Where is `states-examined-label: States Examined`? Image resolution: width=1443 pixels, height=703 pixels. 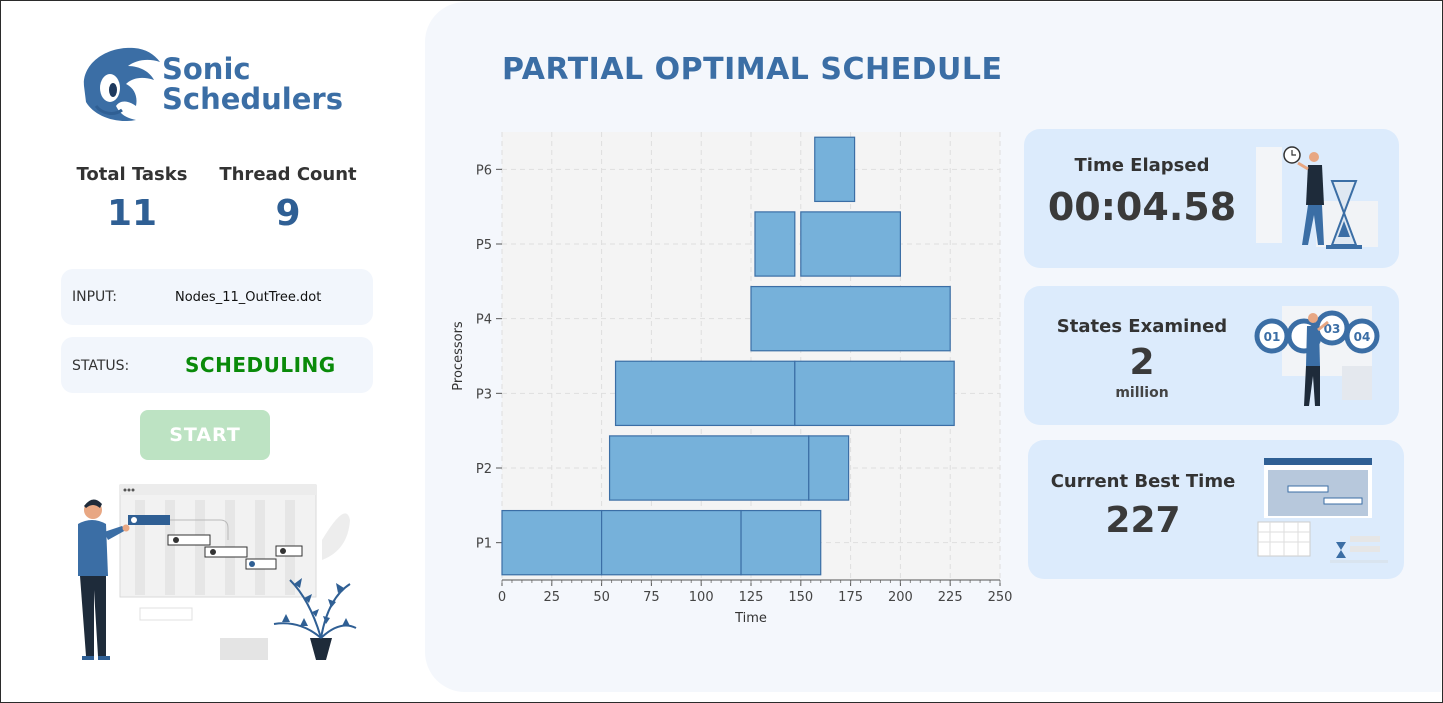 states-examined-label: States Examined is located at coordinates (1142, 326).